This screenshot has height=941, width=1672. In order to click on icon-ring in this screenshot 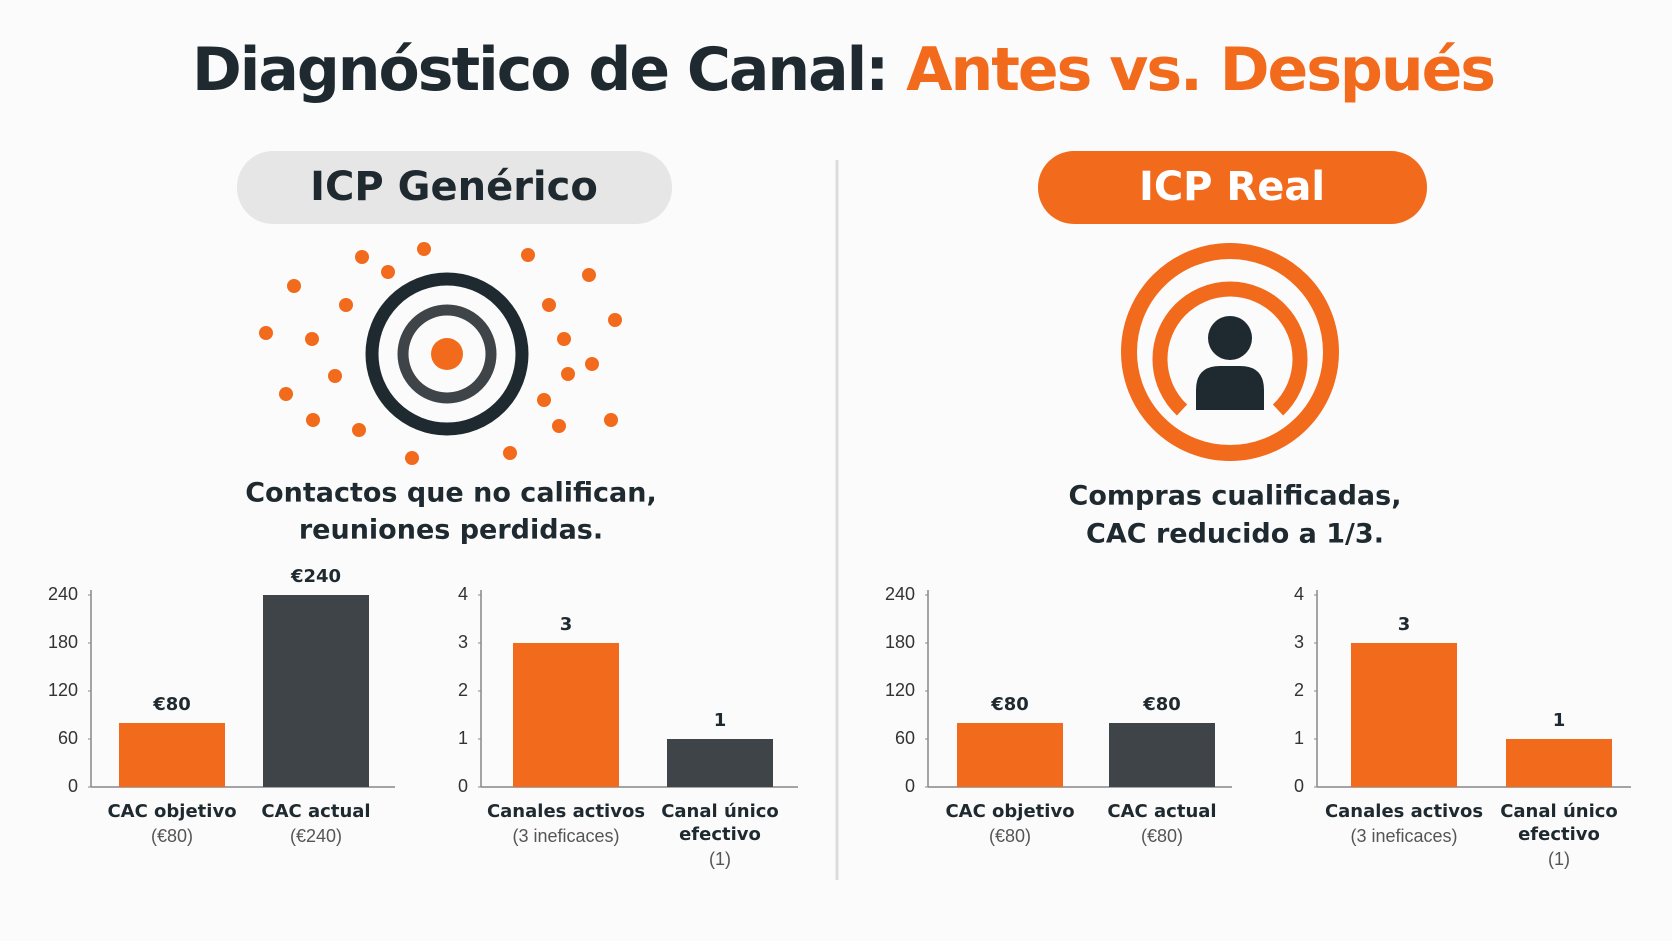, I will do `click(1230, 352)`.